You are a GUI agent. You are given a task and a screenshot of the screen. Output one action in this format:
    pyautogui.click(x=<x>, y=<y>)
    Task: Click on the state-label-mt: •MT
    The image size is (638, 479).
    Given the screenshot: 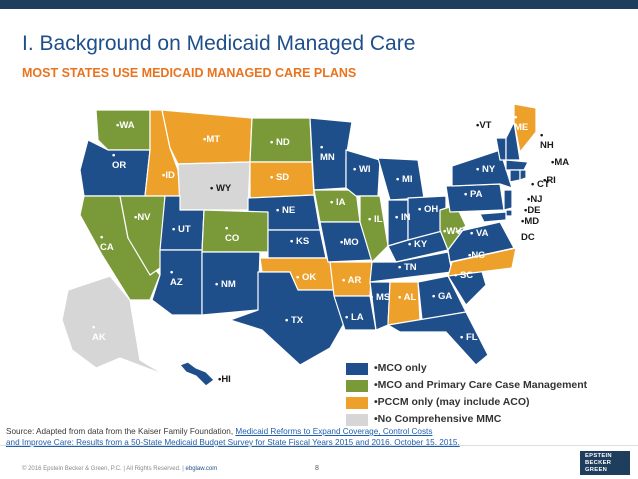 What is the action you would take?
    pyautogui.click(x=211, y=139)
    